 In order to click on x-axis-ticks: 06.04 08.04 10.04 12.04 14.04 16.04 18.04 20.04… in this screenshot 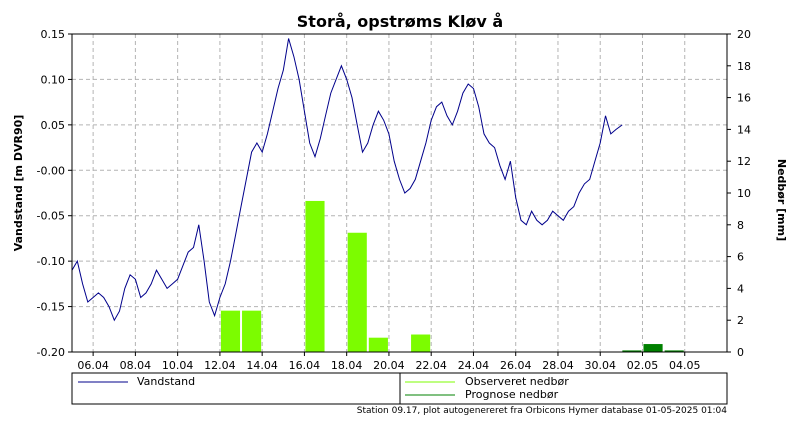, I will do `click(388, 362)`.